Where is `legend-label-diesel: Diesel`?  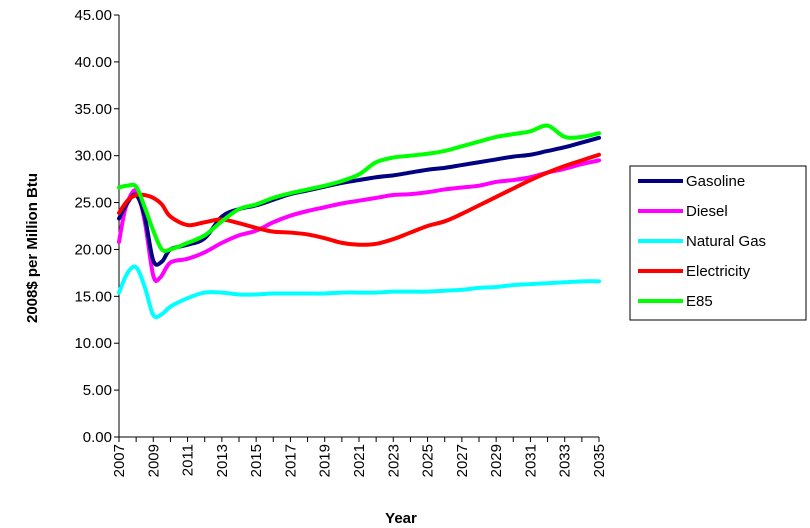
legend-label-diesel: Diesel is located at coordinates (707, 211).